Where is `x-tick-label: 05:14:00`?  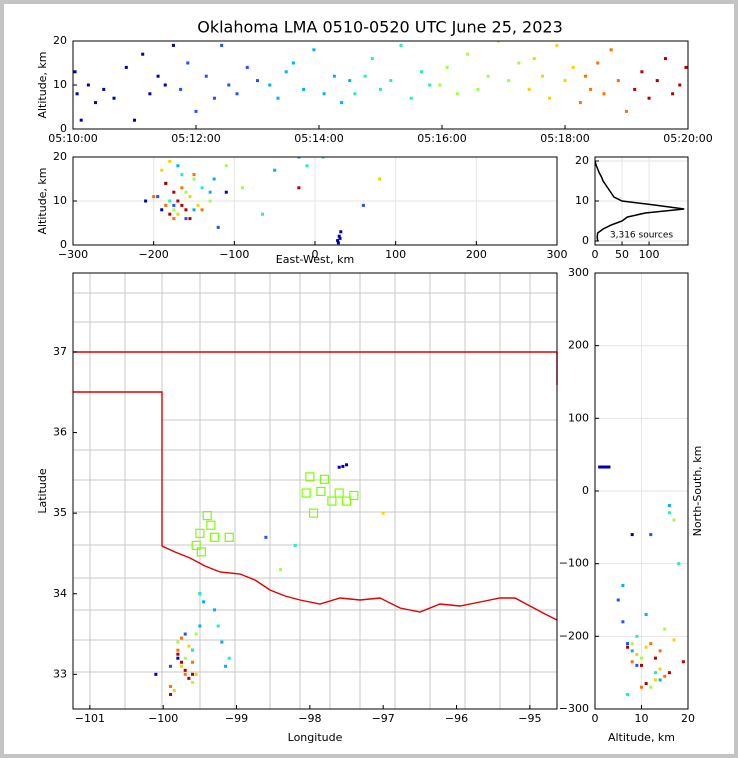
x-tick-label: 05:14:00 is located at coordinates (318, 138).